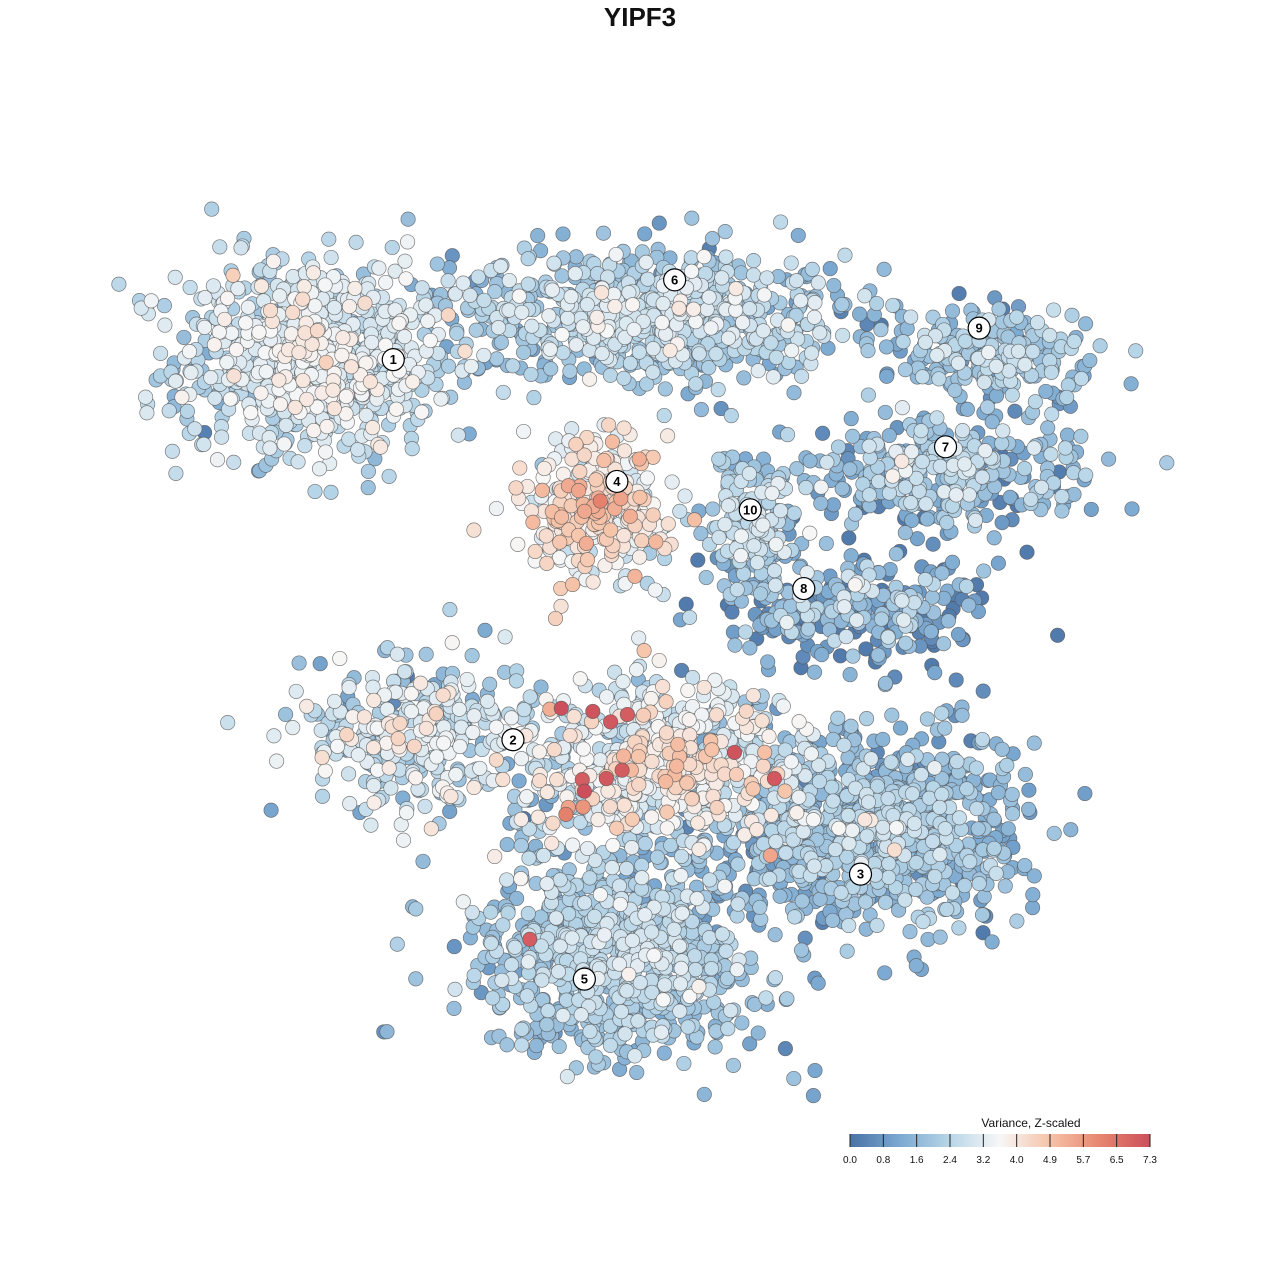 This screenshot has height=1280, width=1280. I want to click on chart-title: YIPF3, so click(640, 17).